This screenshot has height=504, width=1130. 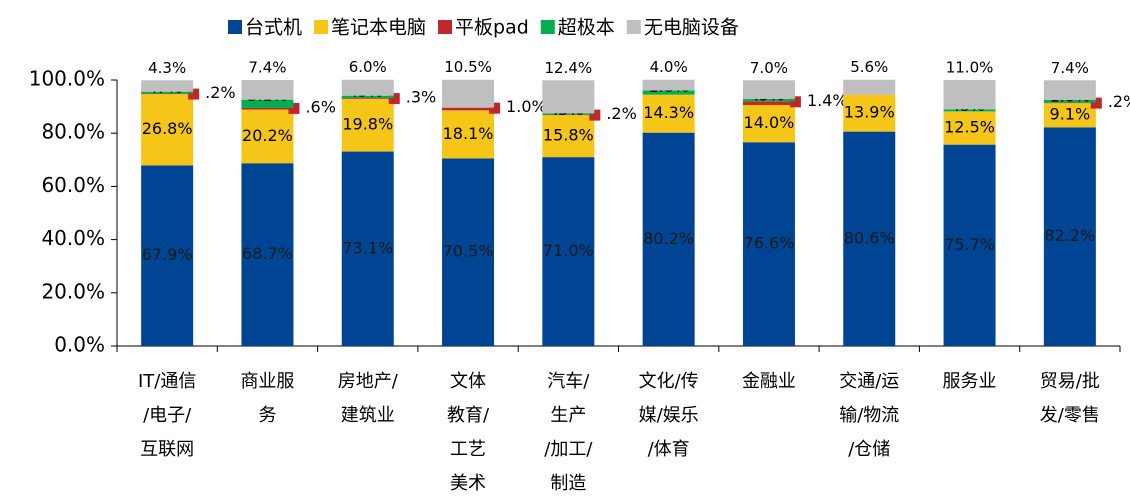 I want to click on data-label: 71.0%, so click(x=568, y=250).